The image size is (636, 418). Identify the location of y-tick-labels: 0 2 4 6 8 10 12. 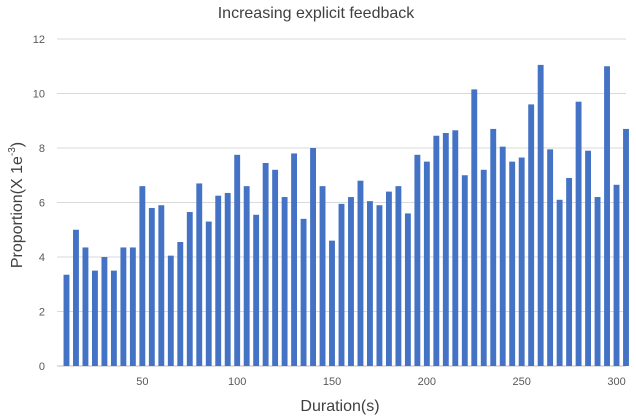
(39, 203).